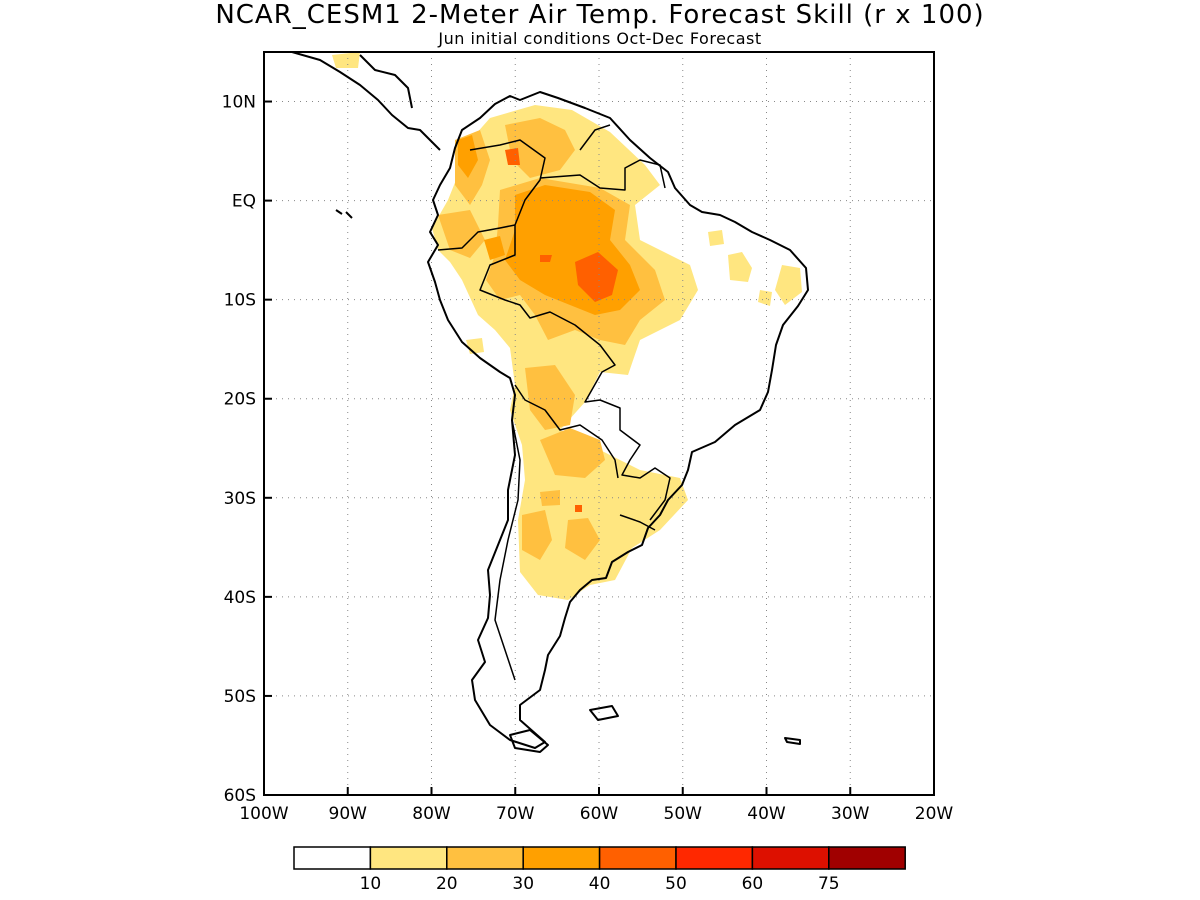 The width and height of the screenshot is (1200, 900). I want to click on lon-tick-label: 80W, so click(431, 814).